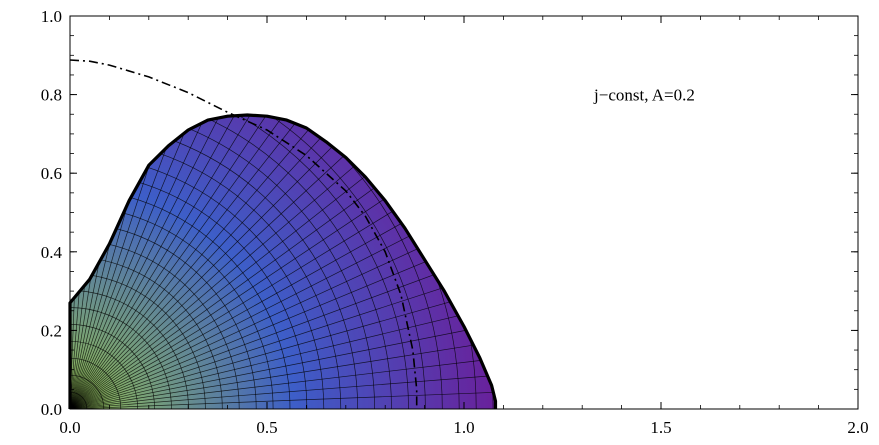 This screenshot has height=445, width=879. I want to click on y-tick-label: 1.0, so click(51, 16).